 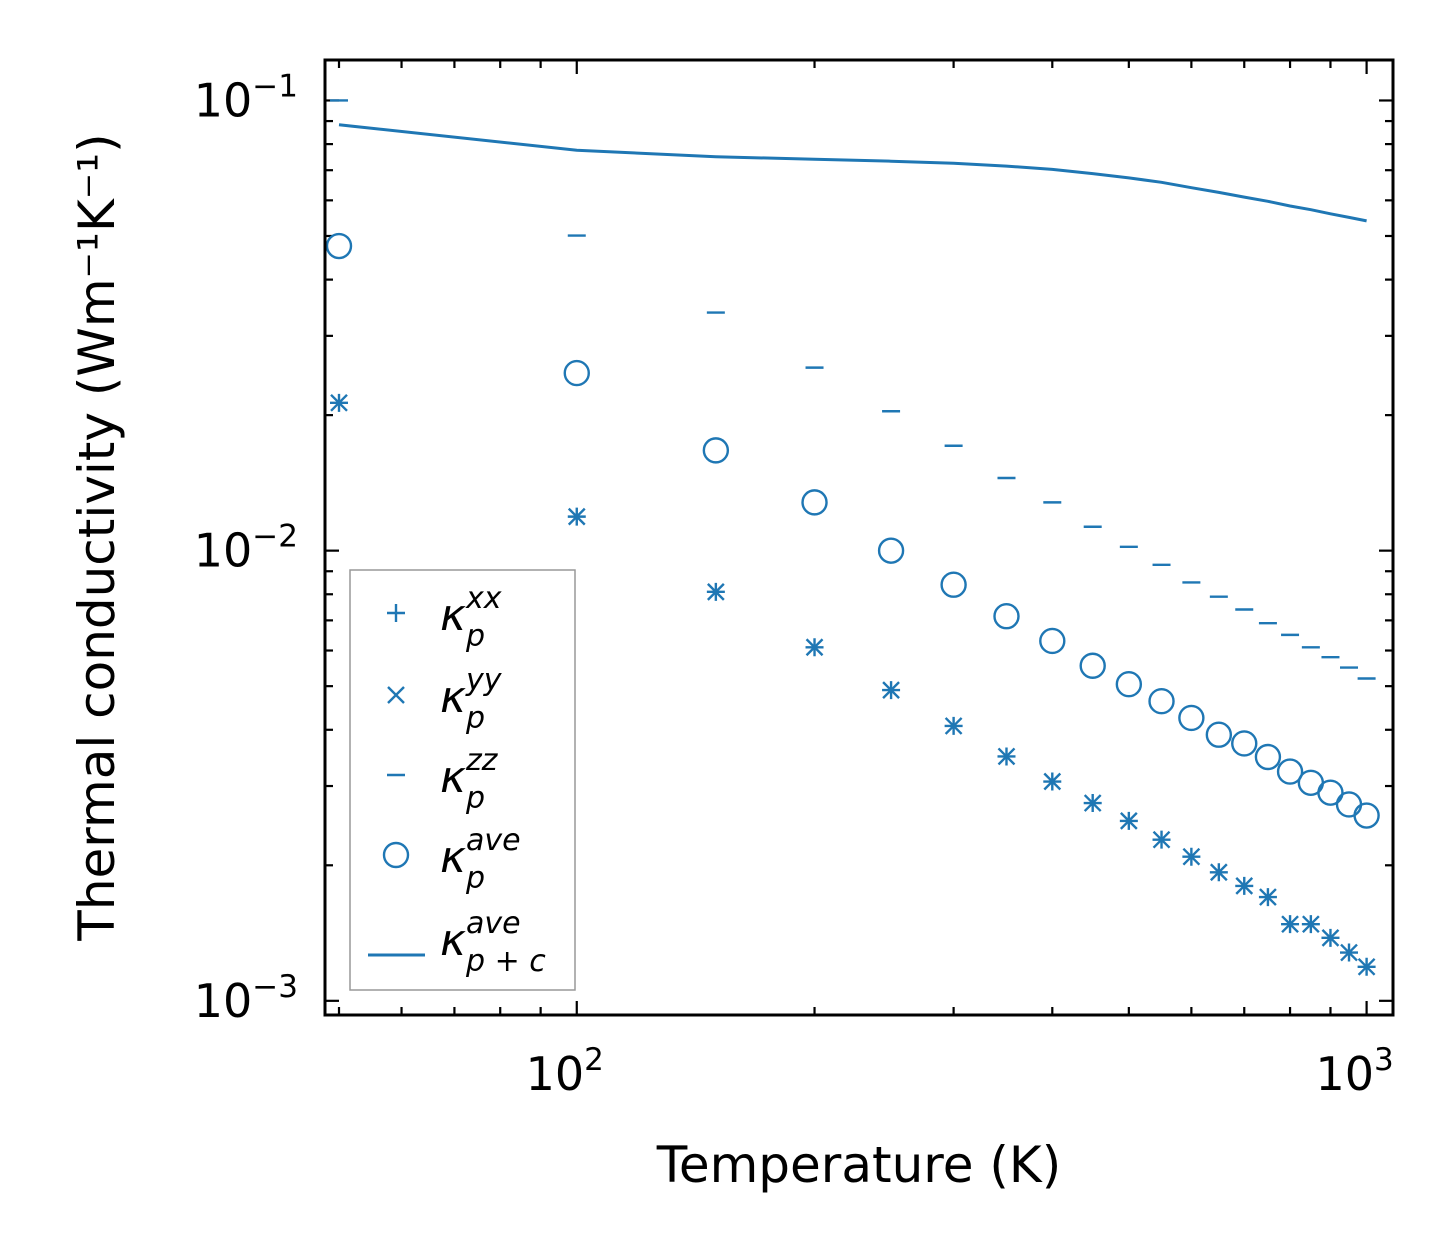 I want to click on y-axis-label: Thermal conductivity (Wm⁻¹K⁻¹), so click(x=97, y=537).